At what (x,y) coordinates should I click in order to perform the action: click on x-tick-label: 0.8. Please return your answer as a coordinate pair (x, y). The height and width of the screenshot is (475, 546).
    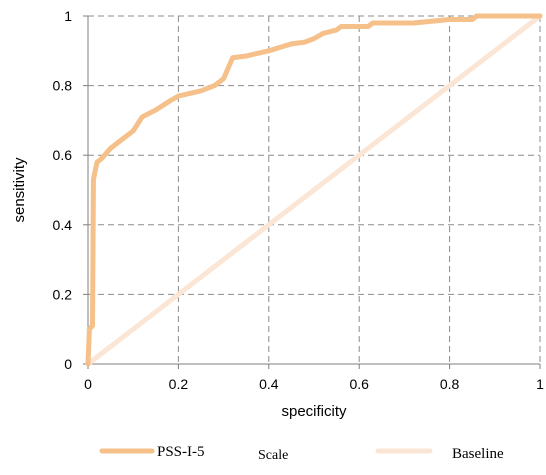
    Looking at the image, I should click on (450, 384).